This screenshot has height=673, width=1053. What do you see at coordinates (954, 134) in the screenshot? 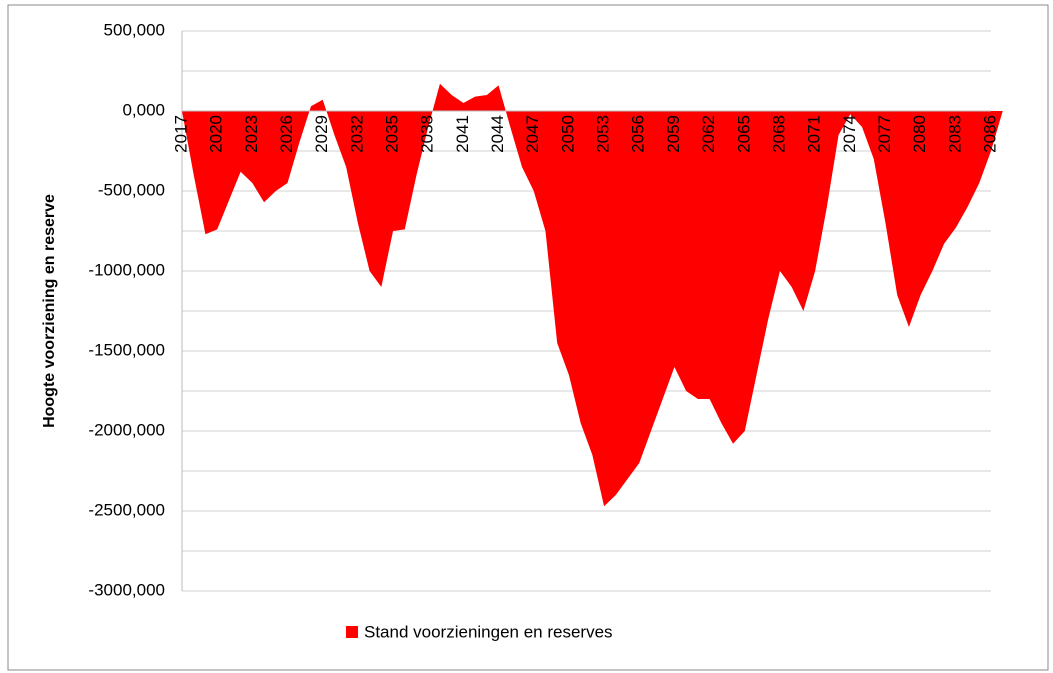
I see `x-tick-label: 2083` at bounding box center [954, 134].